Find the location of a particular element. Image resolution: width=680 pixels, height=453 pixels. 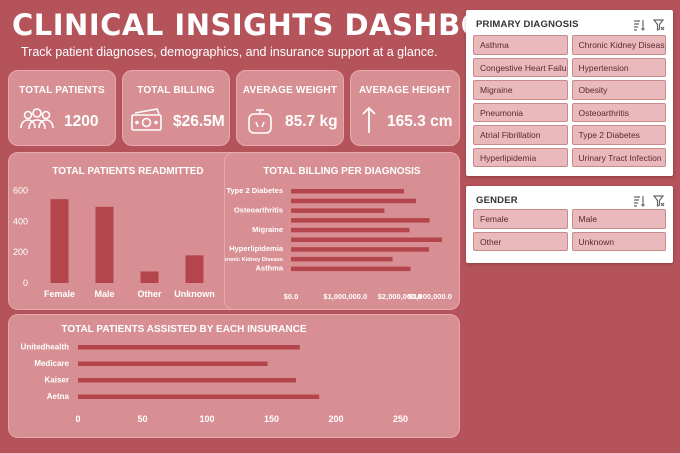

x-tick-label: Male is located at coordinates (104, 294).